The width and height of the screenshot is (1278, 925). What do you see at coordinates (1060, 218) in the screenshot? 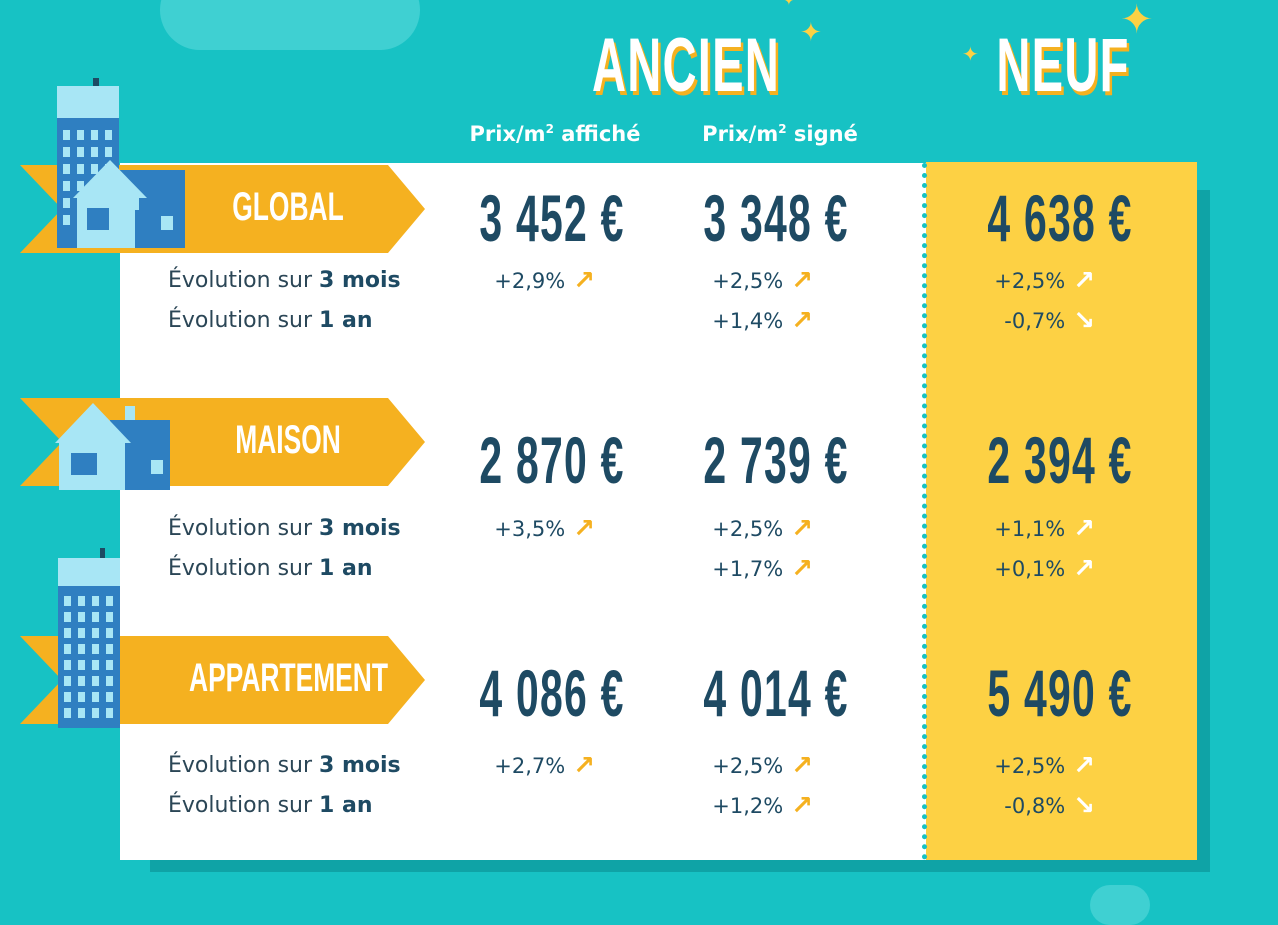
I see `price-neuf: 4 638 €` at bounding box center [1060, 218].